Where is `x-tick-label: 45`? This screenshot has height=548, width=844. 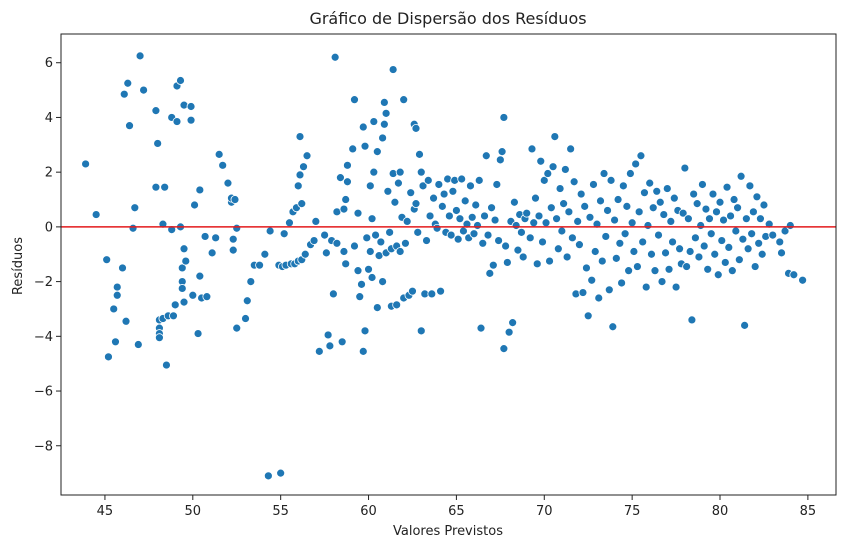 x-tick-label: 45 is located at coordinates (105, 511).